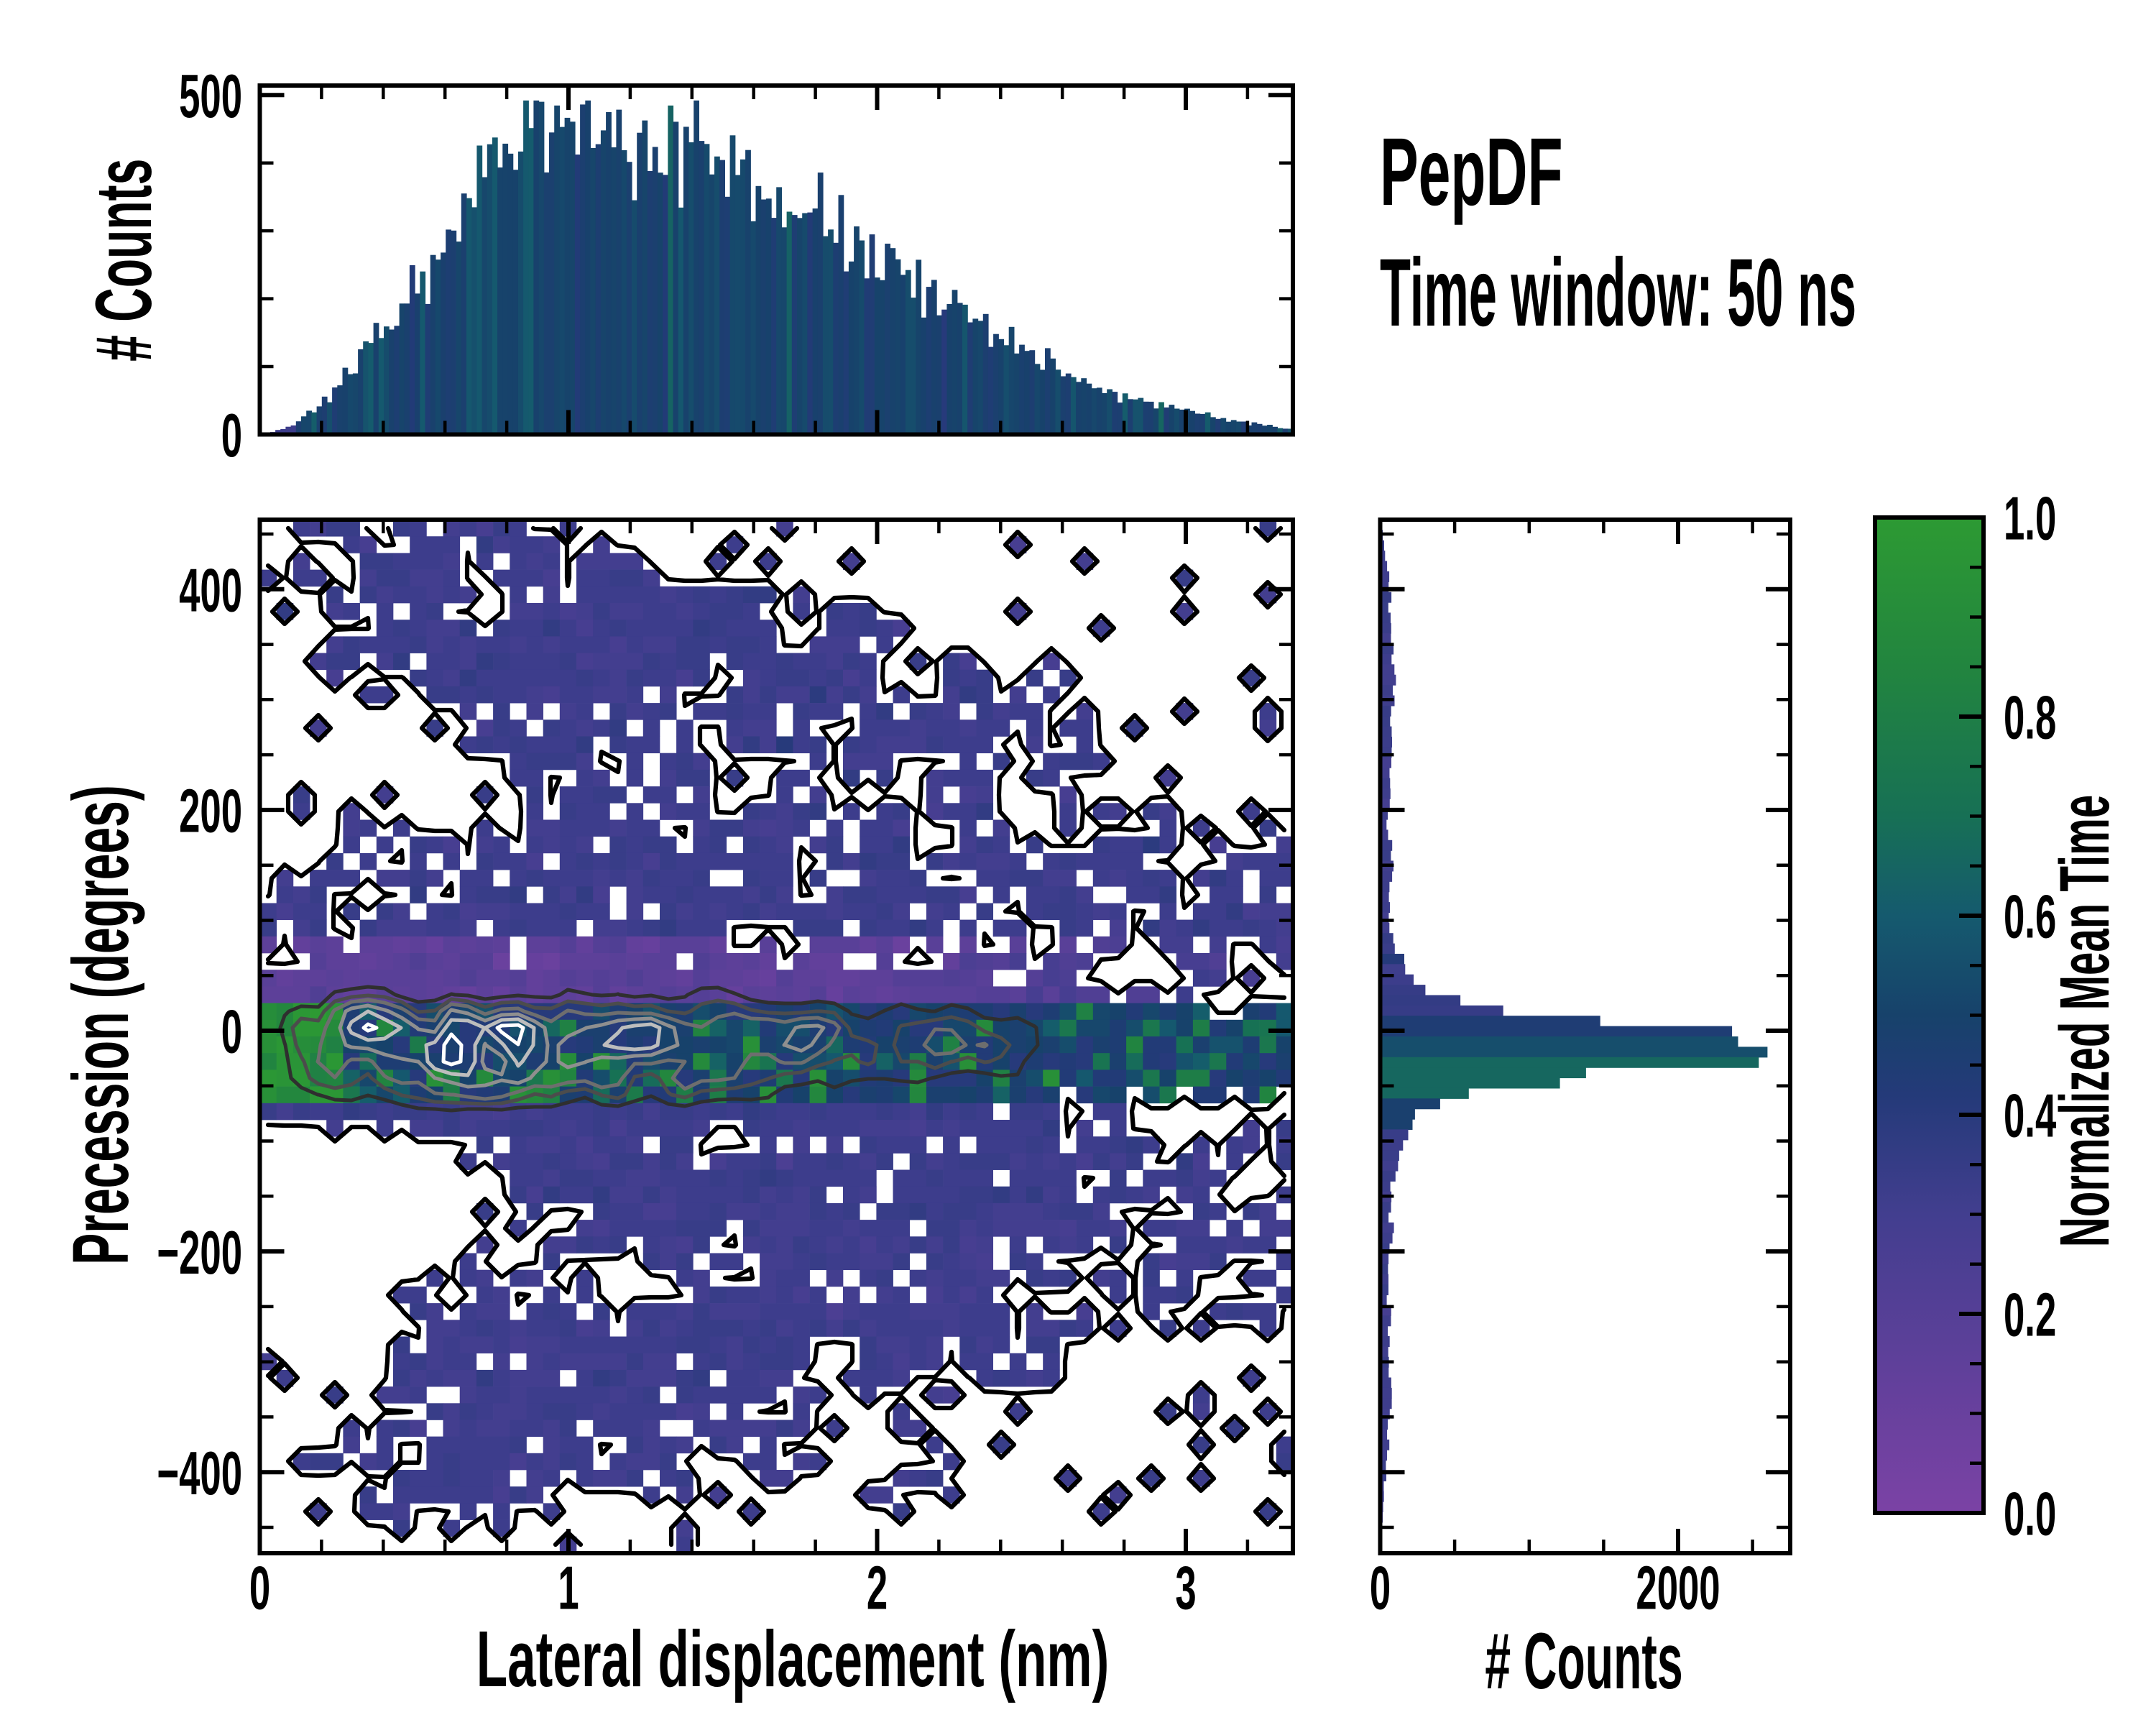 The image size is (2156, 1725). What do you see at coordinates (2030, 917) in the screenshot?
I see `svg-text: 0.6` at bounding box center [2030, 917].